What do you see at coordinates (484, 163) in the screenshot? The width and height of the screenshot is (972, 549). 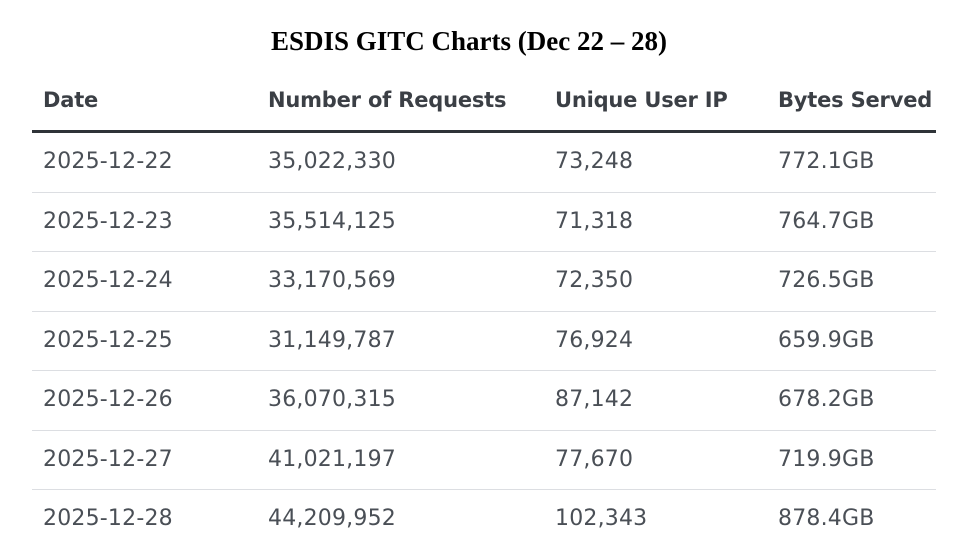 I see `table-row: 2025-12-22 35,022,330 73,248 772.1GB` at bounding box center [484, 163].